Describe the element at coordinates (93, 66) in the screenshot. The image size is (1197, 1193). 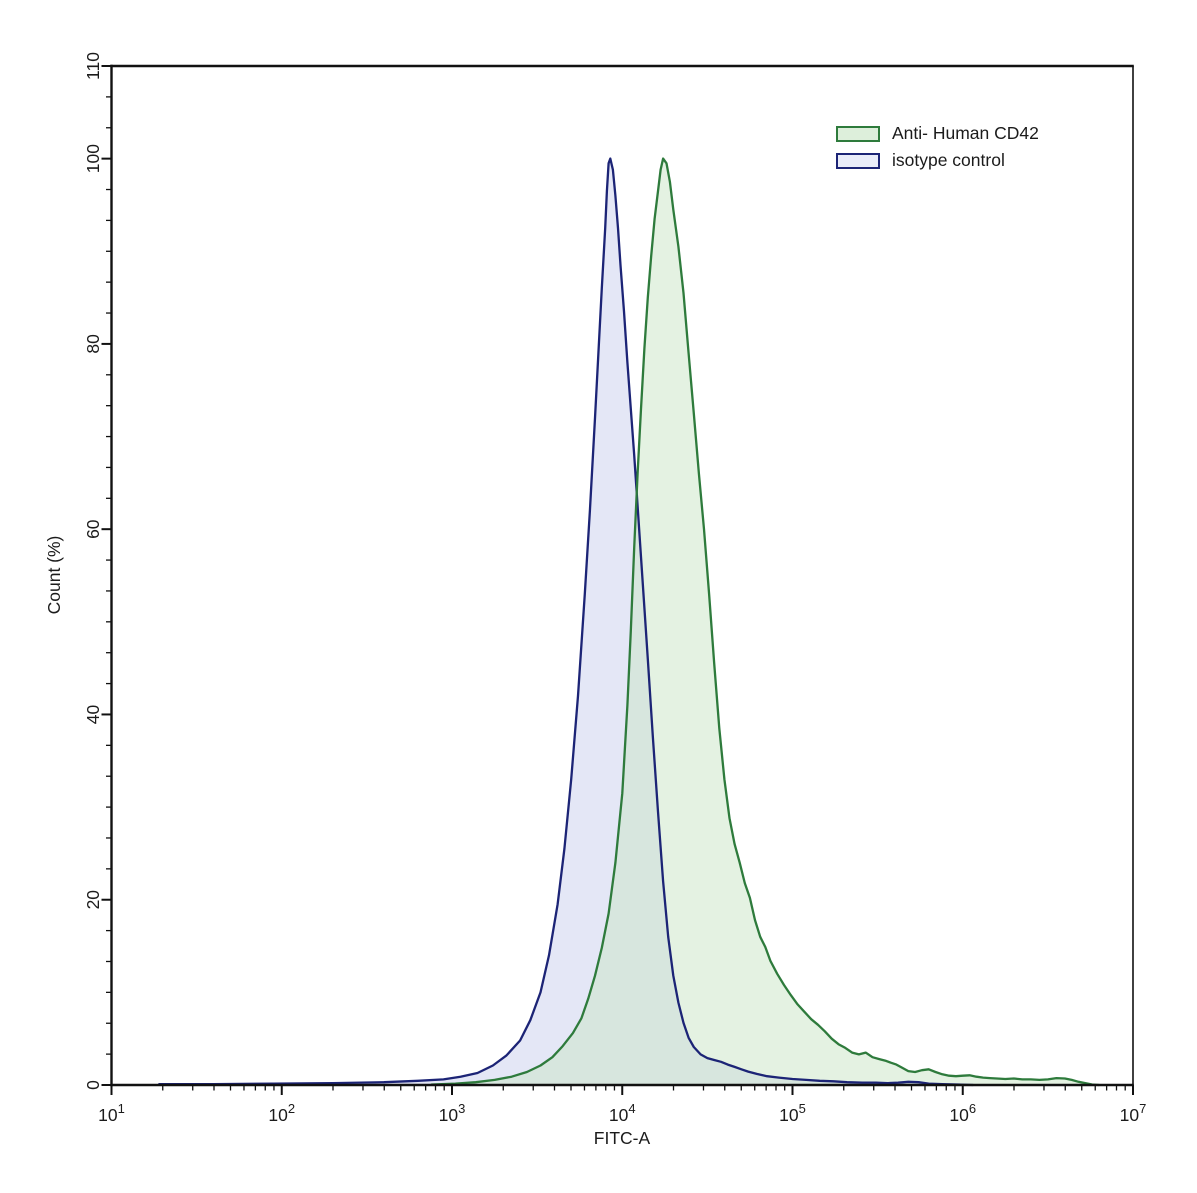
I see `y-tick-label-110: 110` at that location.